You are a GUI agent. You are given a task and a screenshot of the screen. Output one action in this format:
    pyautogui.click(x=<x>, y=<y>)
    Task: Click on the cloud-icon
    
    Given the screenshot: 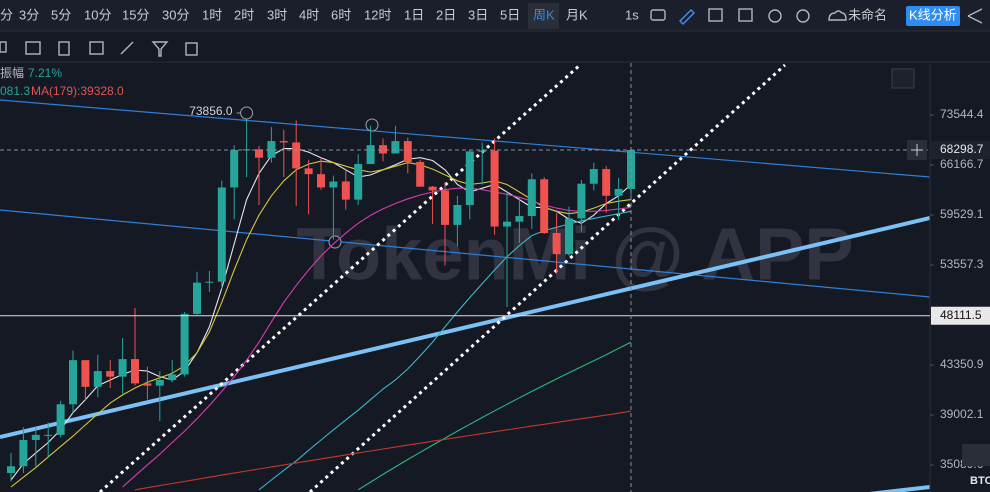 What is the action you would take?
    pyautogui.click(x=837, y=15)
    